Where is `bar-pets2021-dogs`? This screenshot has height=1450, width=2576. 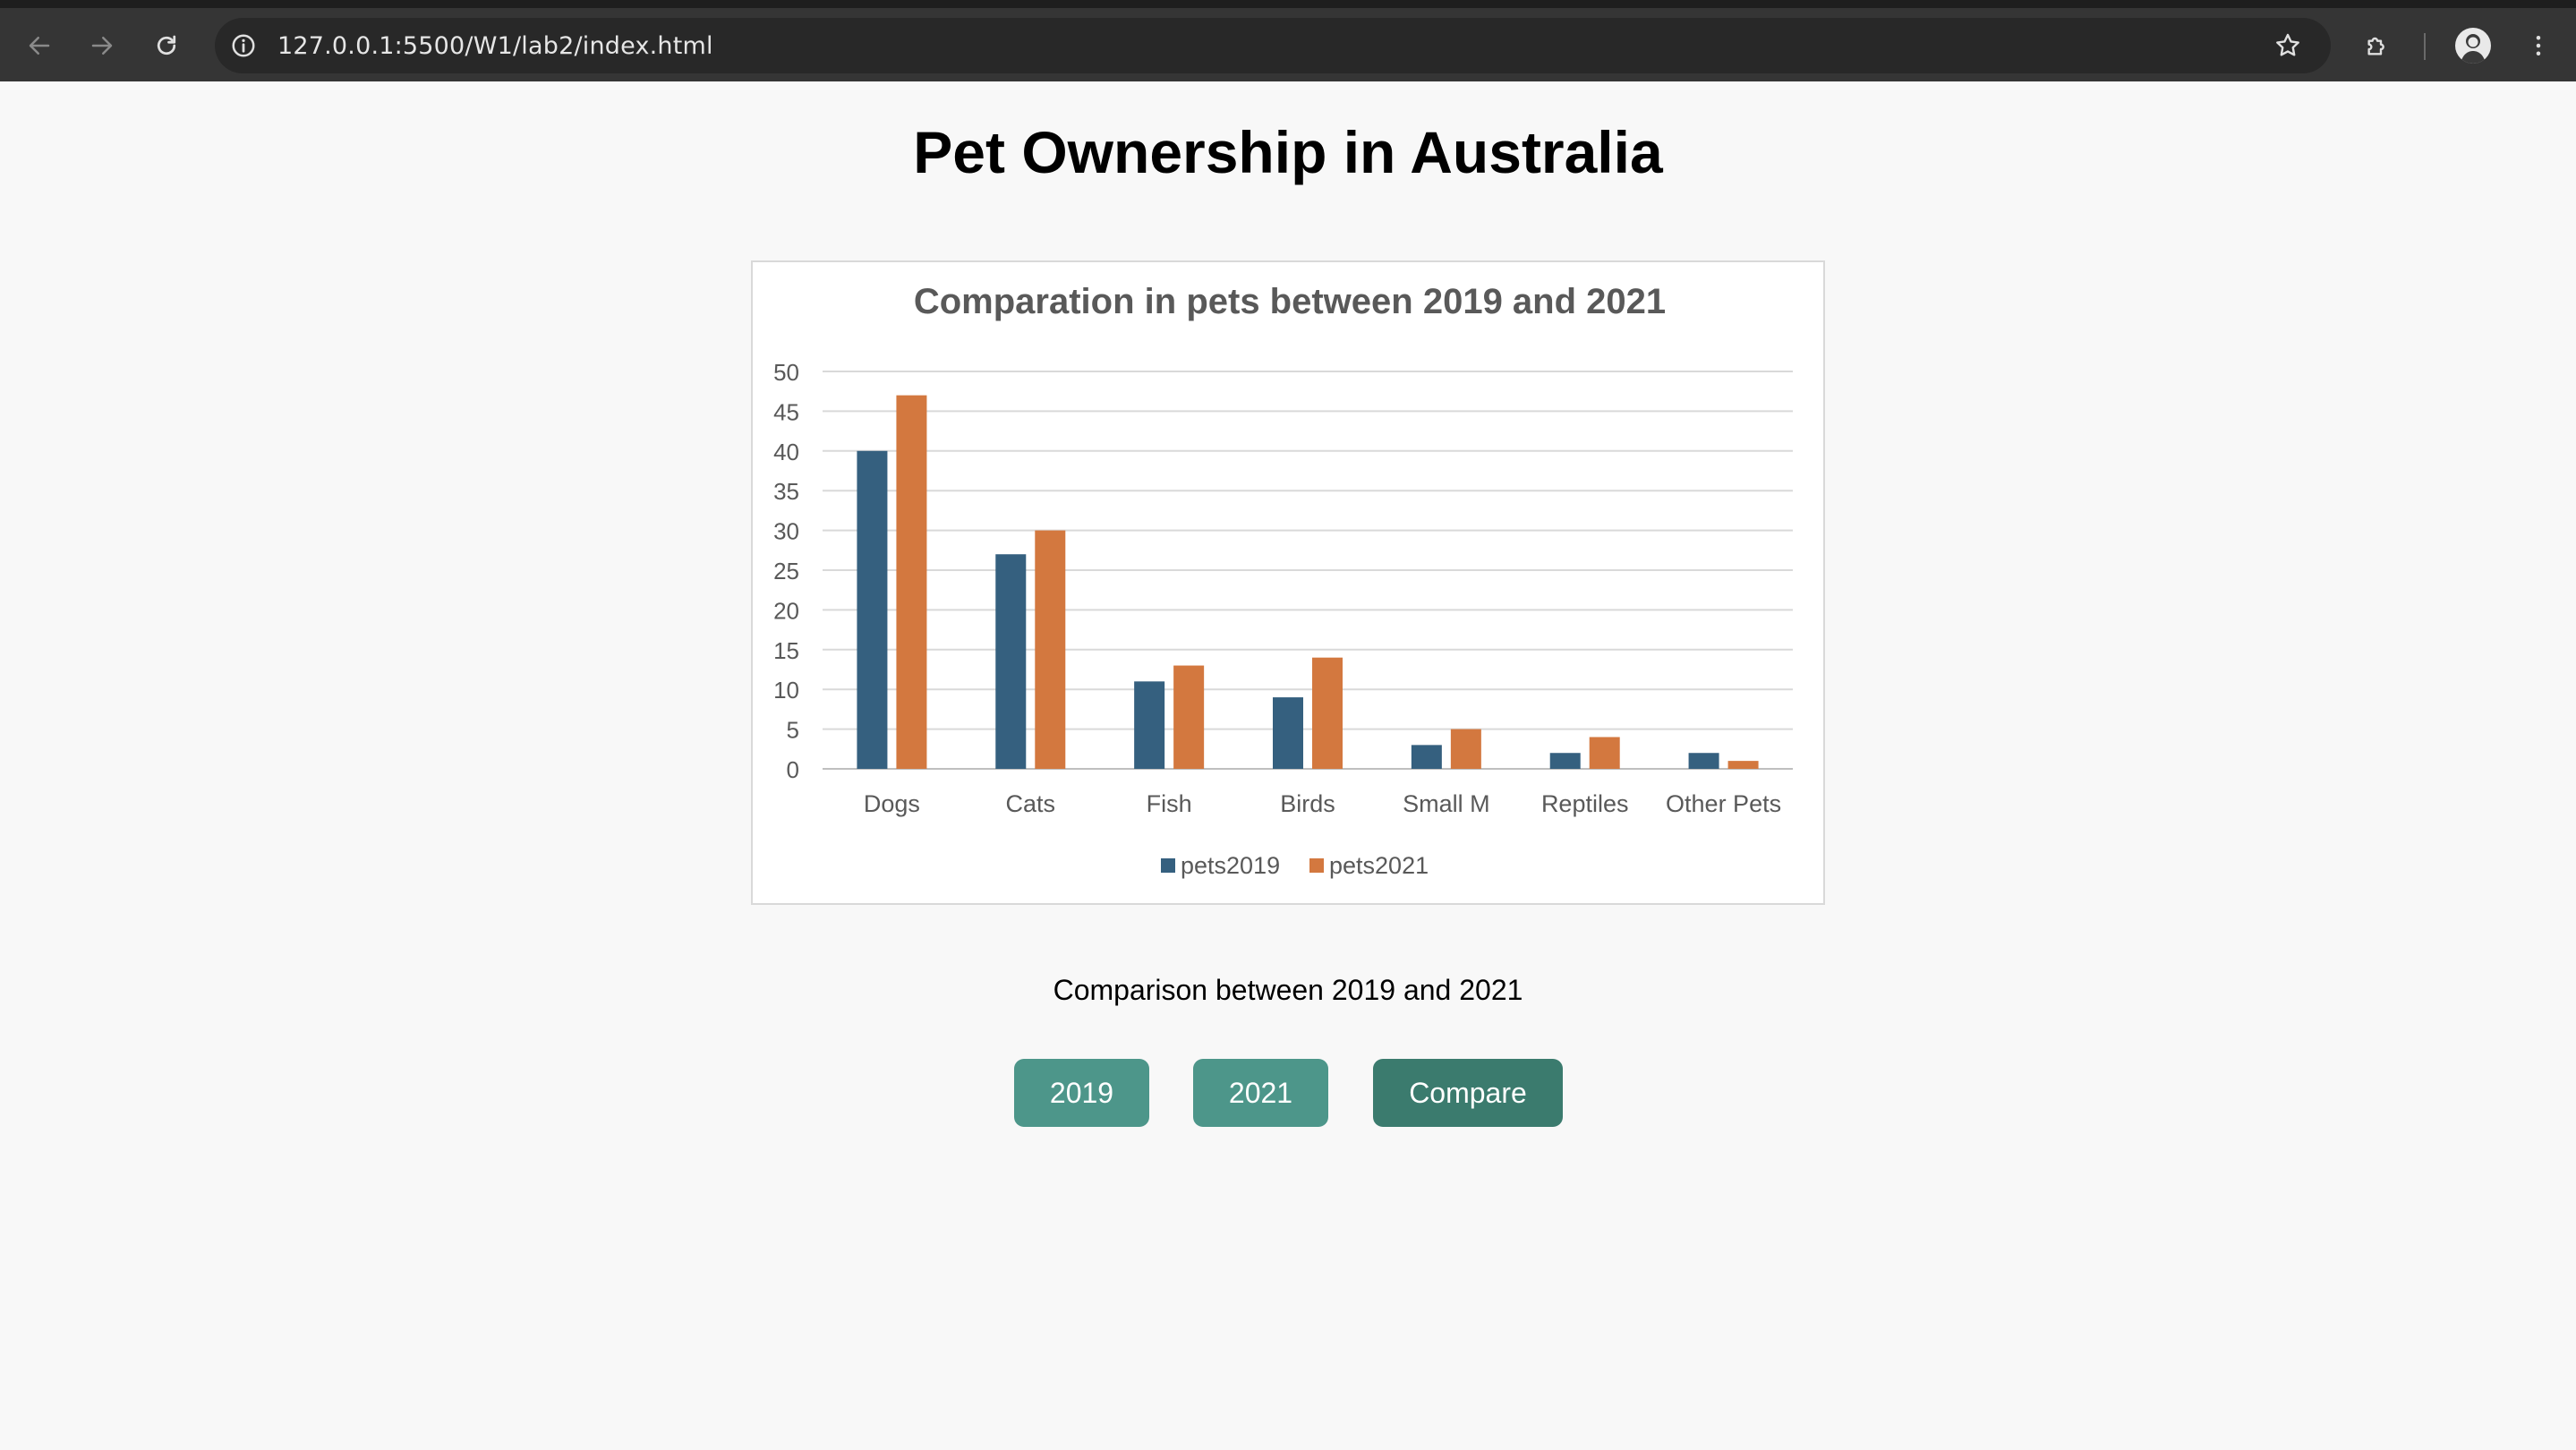
bar-pets2021-dogs is located at coordinates (911, 582).